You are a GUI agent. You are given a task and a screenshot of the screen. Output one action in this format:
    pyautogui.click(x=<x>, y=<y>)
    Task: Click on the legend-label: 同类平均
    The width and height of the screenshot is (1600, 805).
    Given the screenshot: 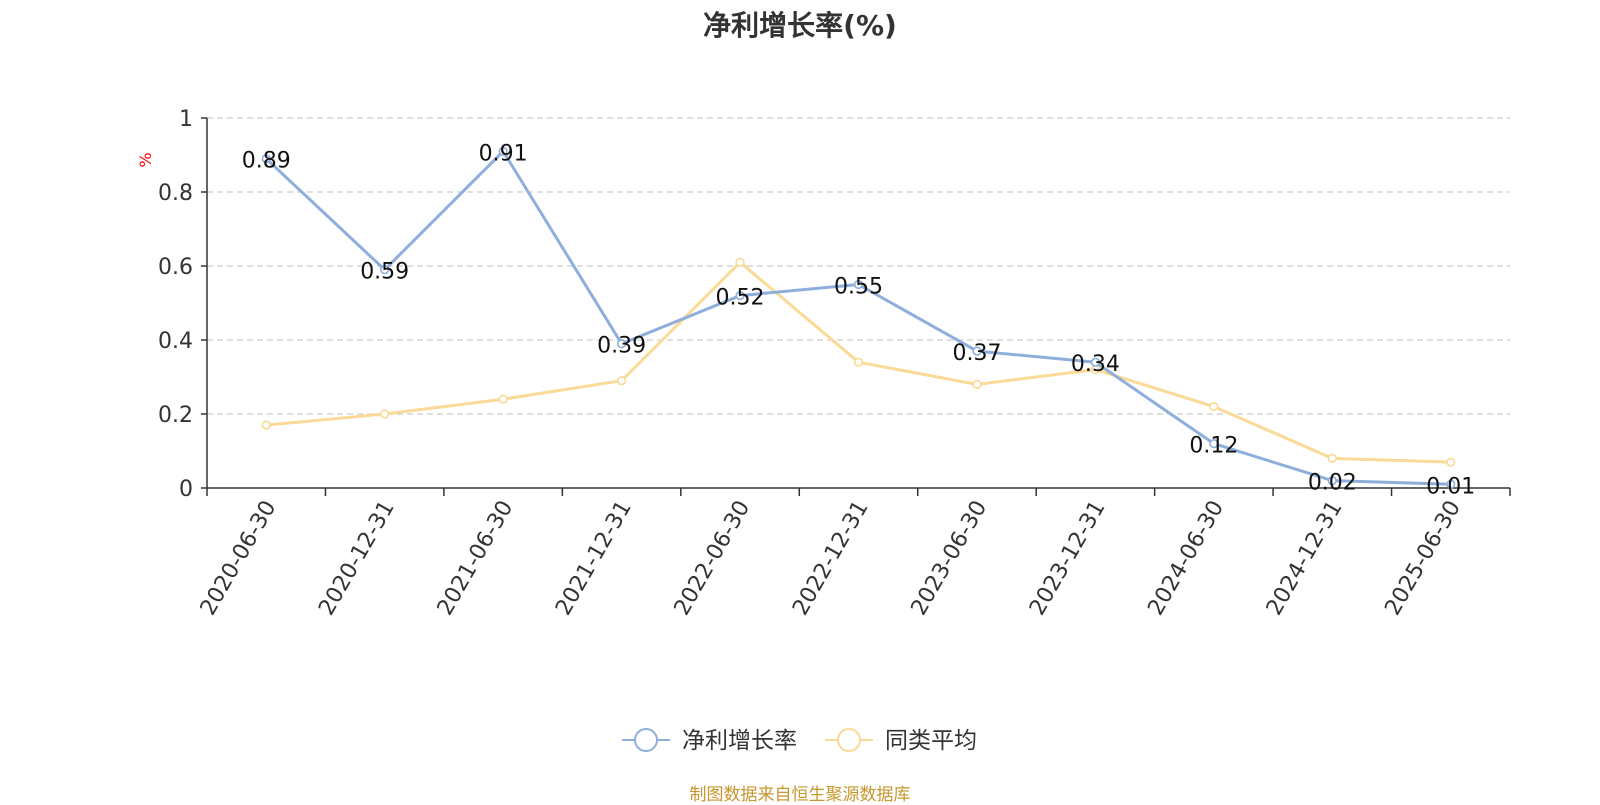 What is the action you would take?
    pyautogui.click(x=931, y=741)
    